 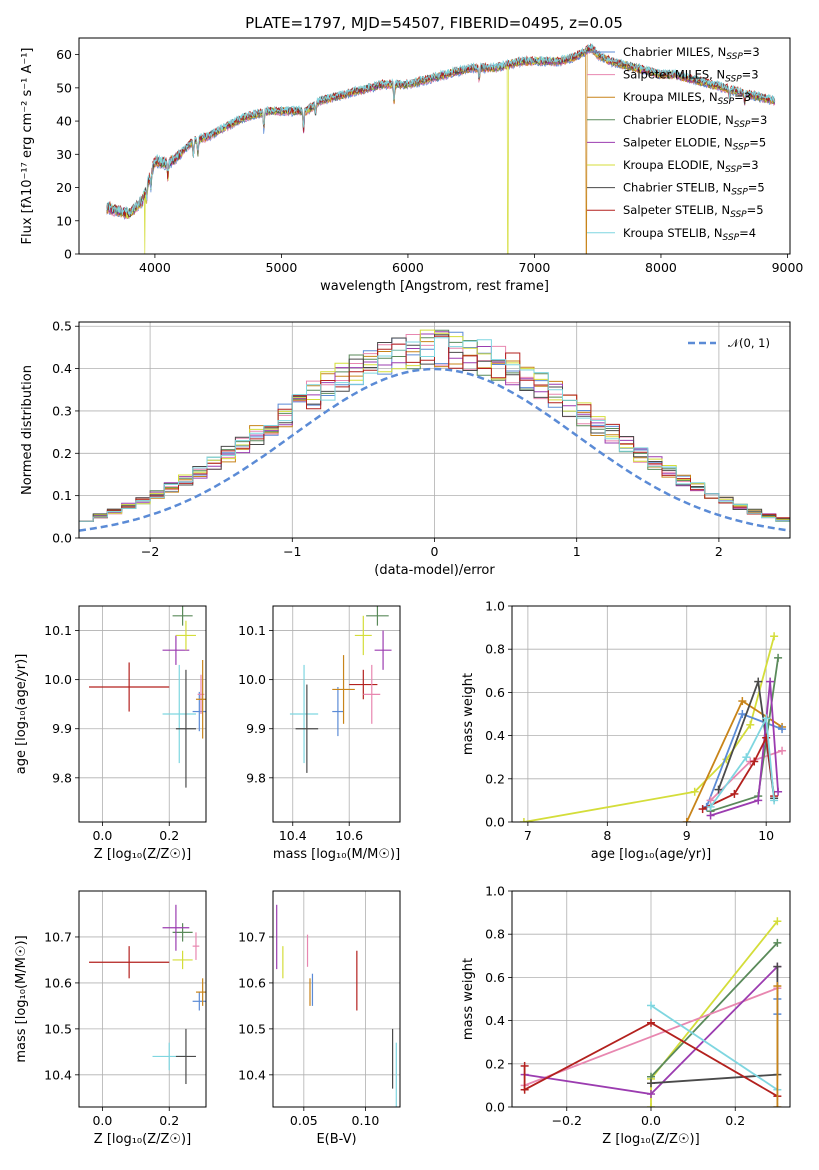 I want to click on mass-vs-ebv-ytick-label: 10.6, so click(x=252, y=982).